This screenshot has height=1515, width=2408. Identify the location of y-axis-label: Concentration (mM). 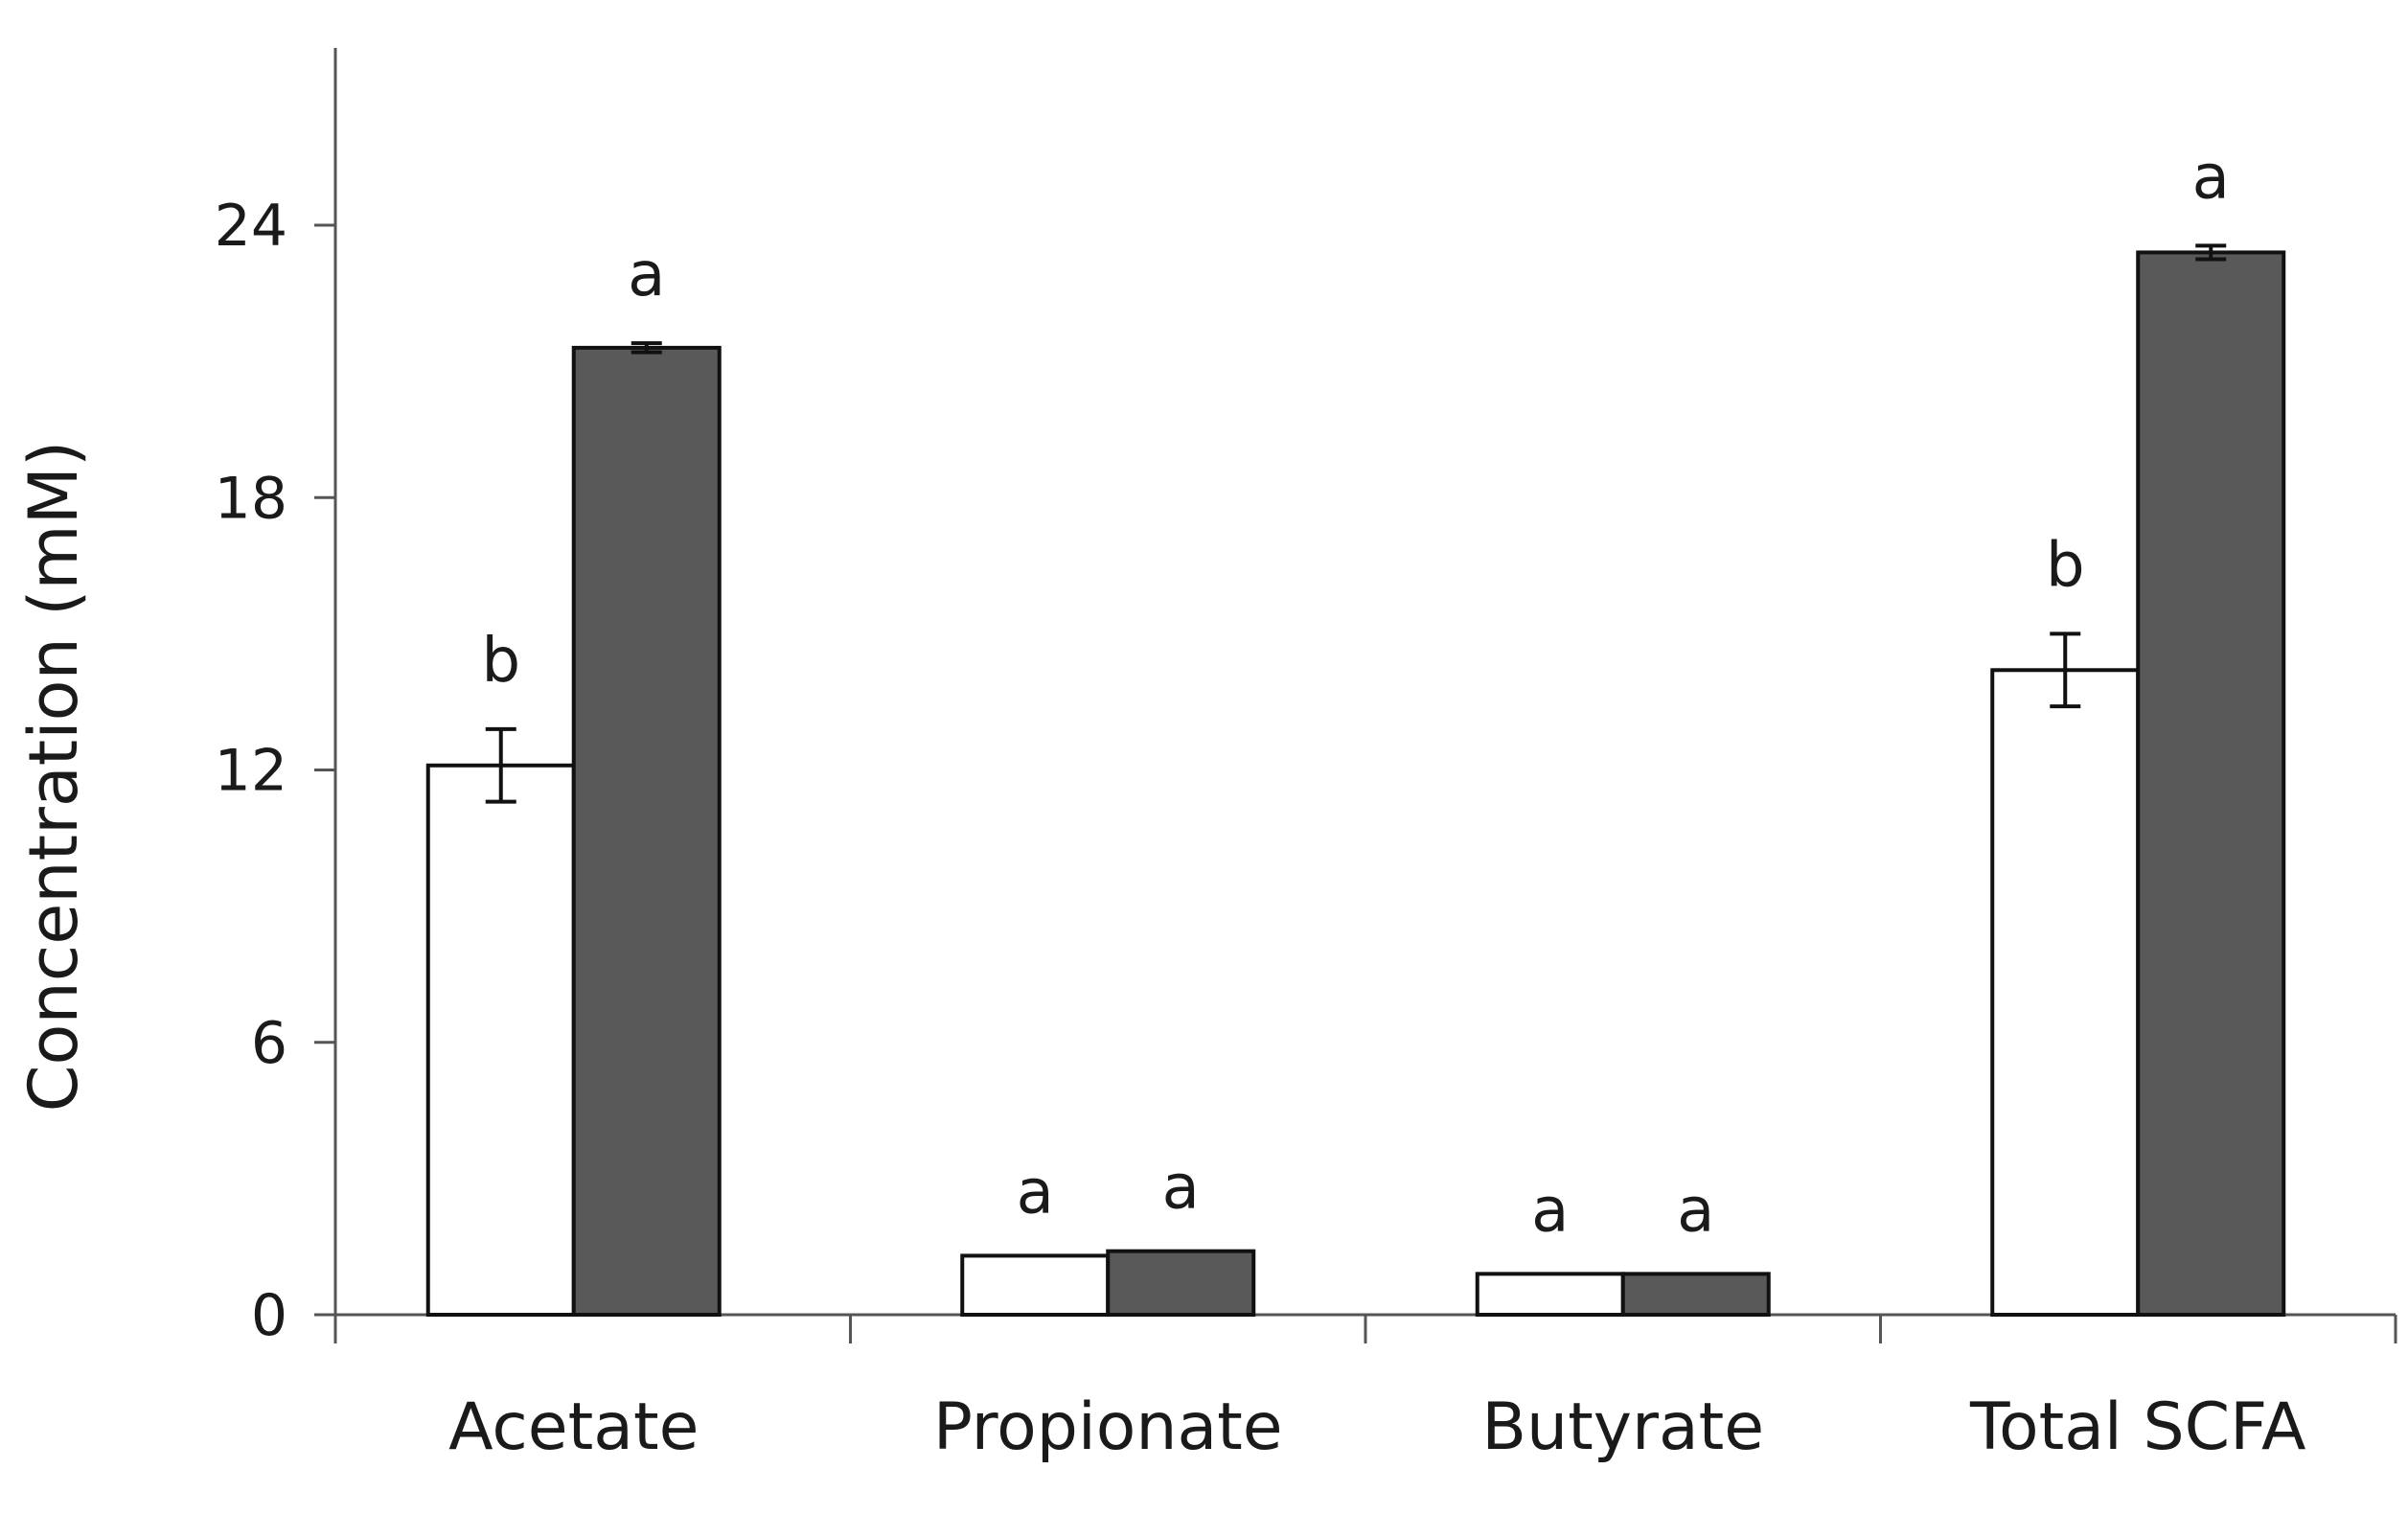
(53, 777).